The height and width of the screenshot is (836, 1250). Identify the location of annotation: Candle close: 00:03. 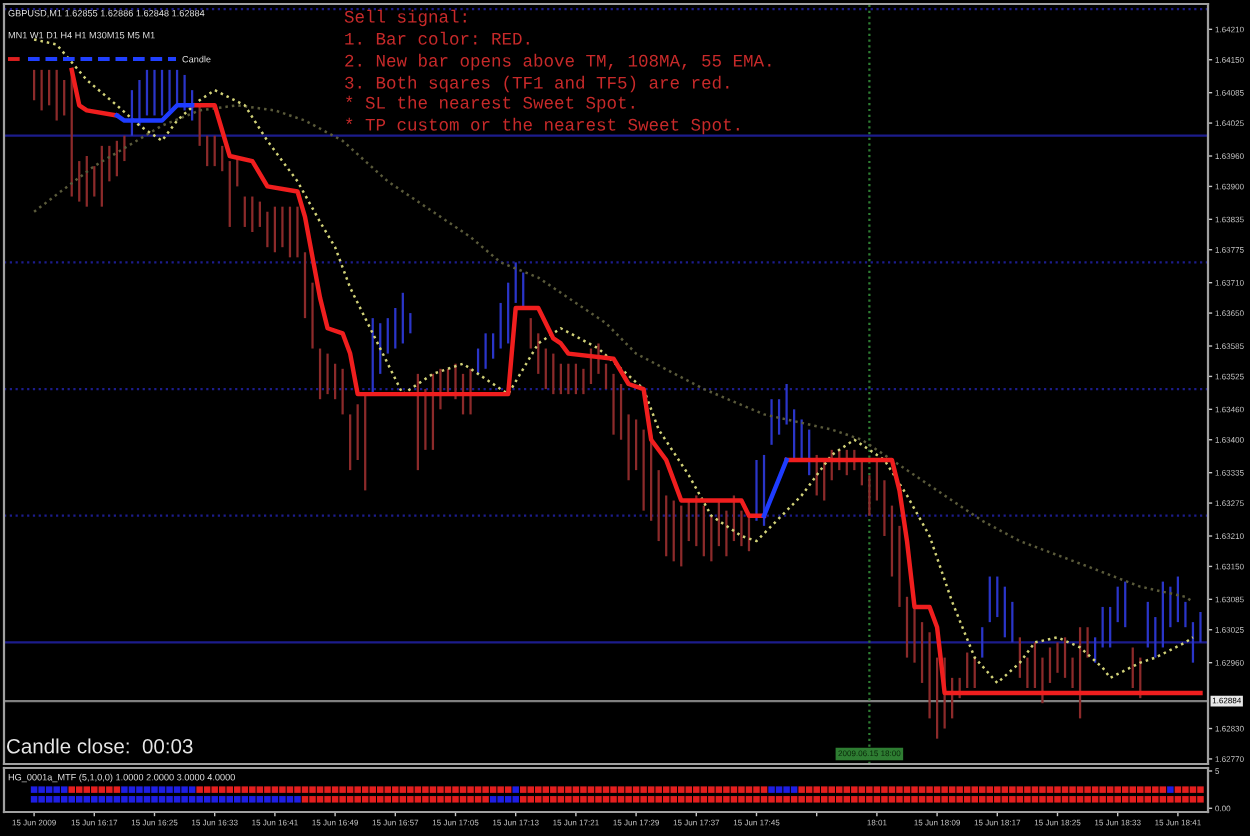
(100, 746).